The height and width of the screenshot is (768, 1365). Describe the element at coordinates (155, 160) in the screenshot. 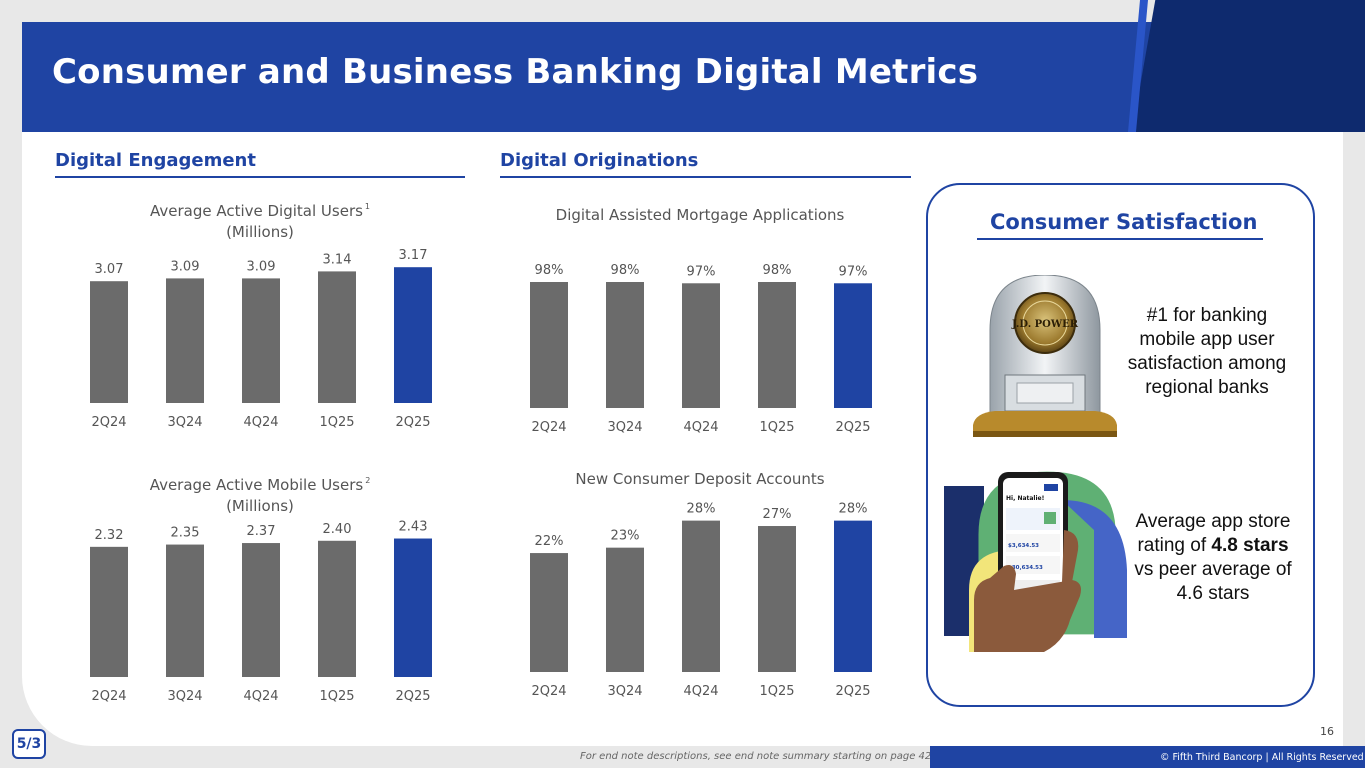

I see `section-title-engagement: Digital Engagement` at that location.